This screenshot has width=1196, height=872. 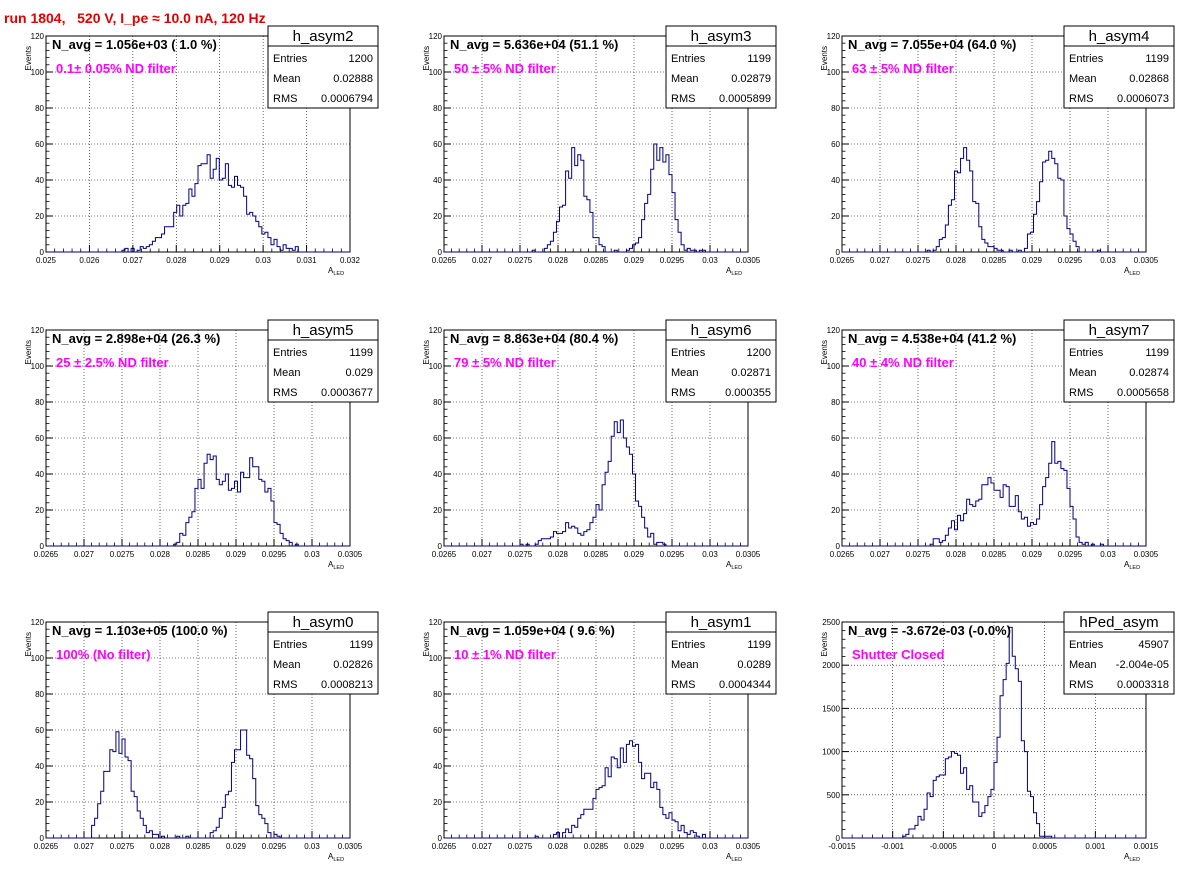 What do you see at coordinates (754, 665) in the screenshot?
I see `stat-value-mean: 0.0289` at bounding box center [754, 665].